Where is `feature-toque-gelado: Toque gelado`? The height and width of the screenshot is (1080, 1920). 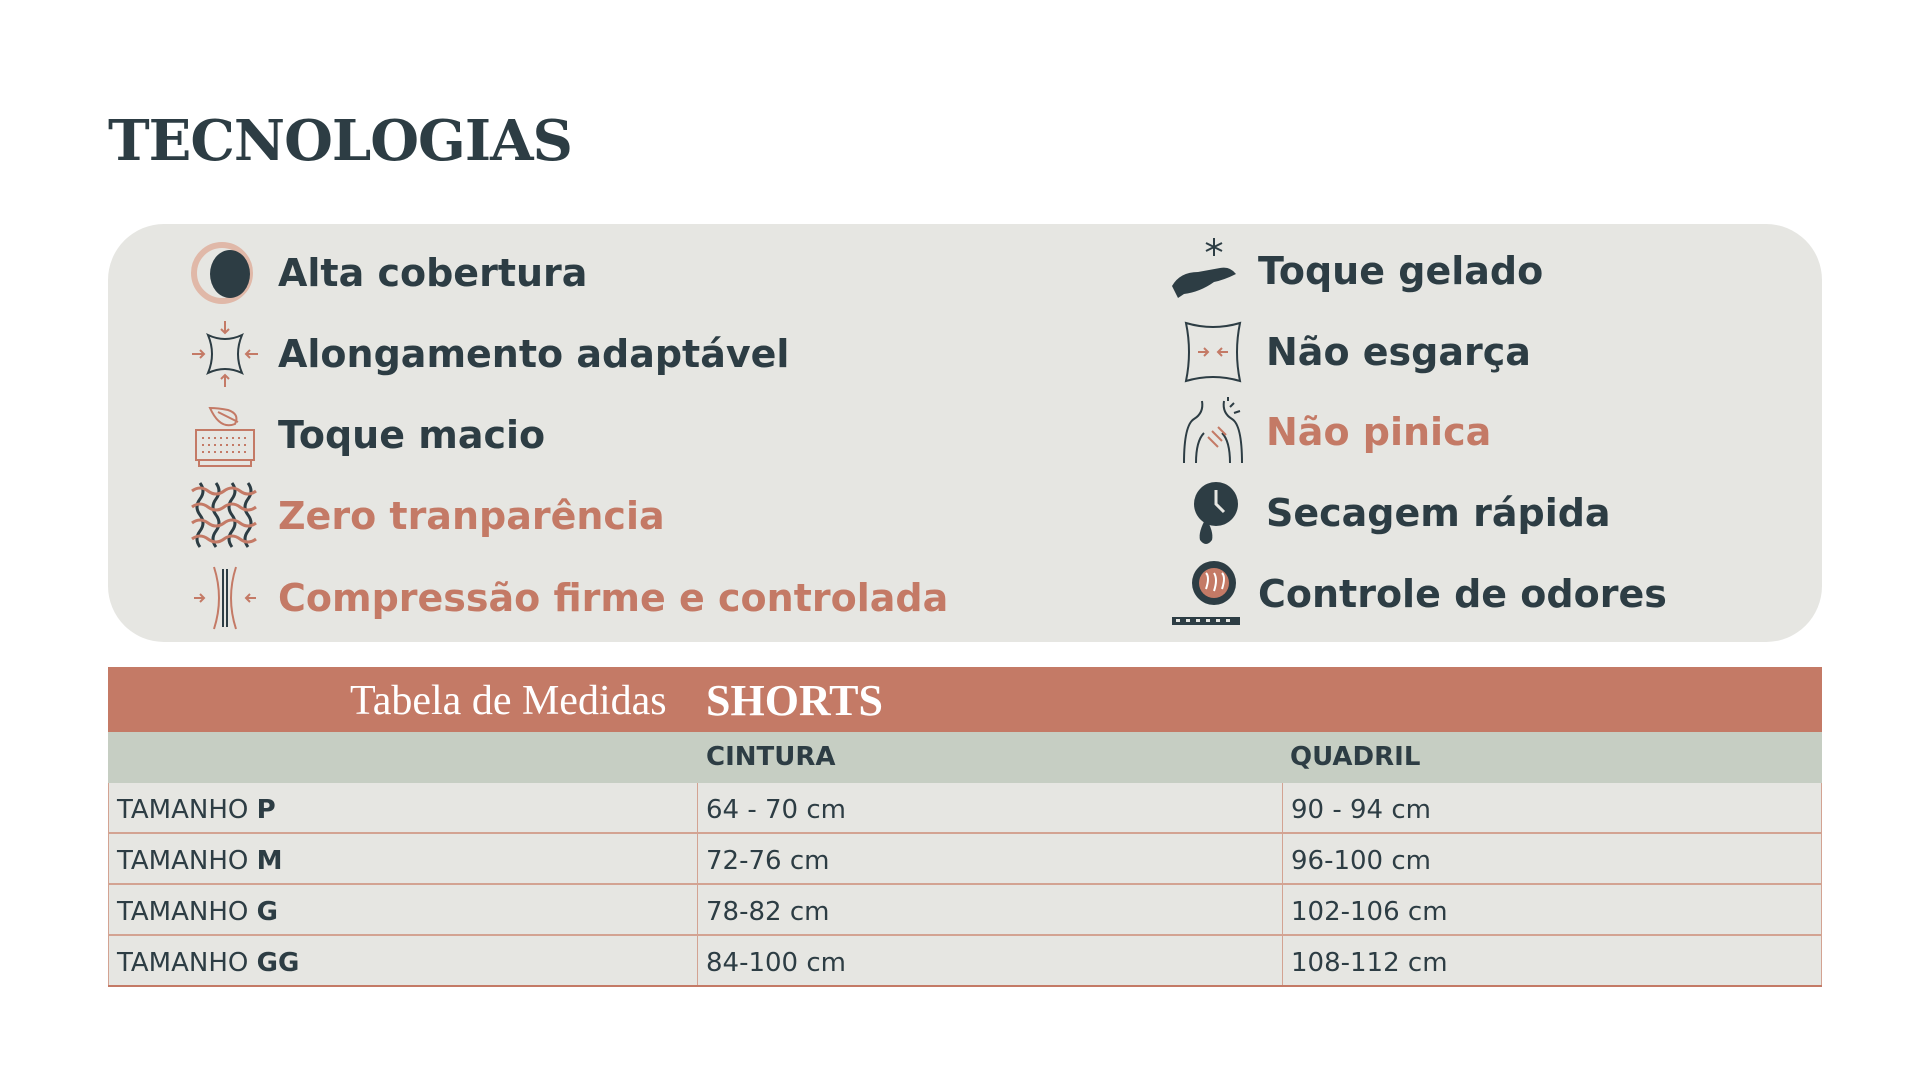 feature-toque-gelado: Toque gelado is located at coordinates (1356, 271).